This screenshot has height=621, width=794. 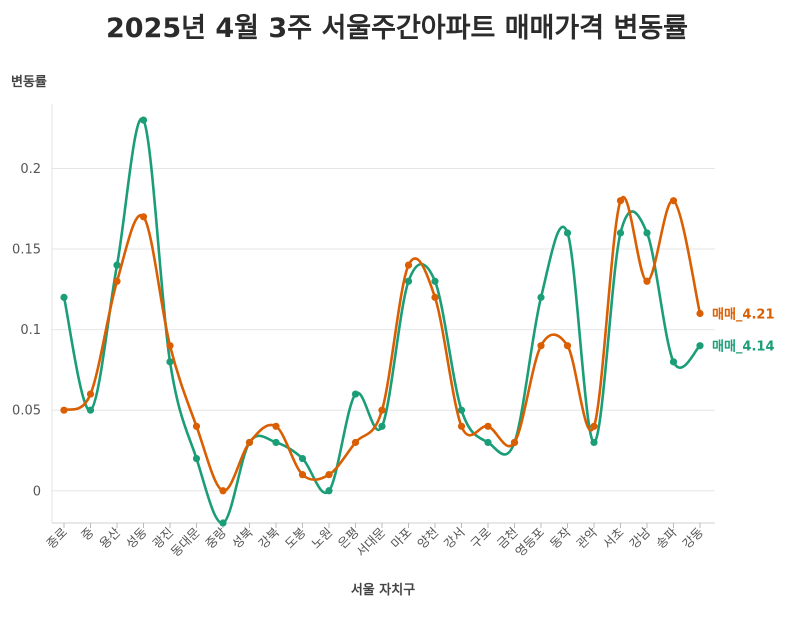 What do you see at coordinates (743, 315) in the screenshot?
I see `series-end-label: 매매_4.21` at bounding box center [743, 315].